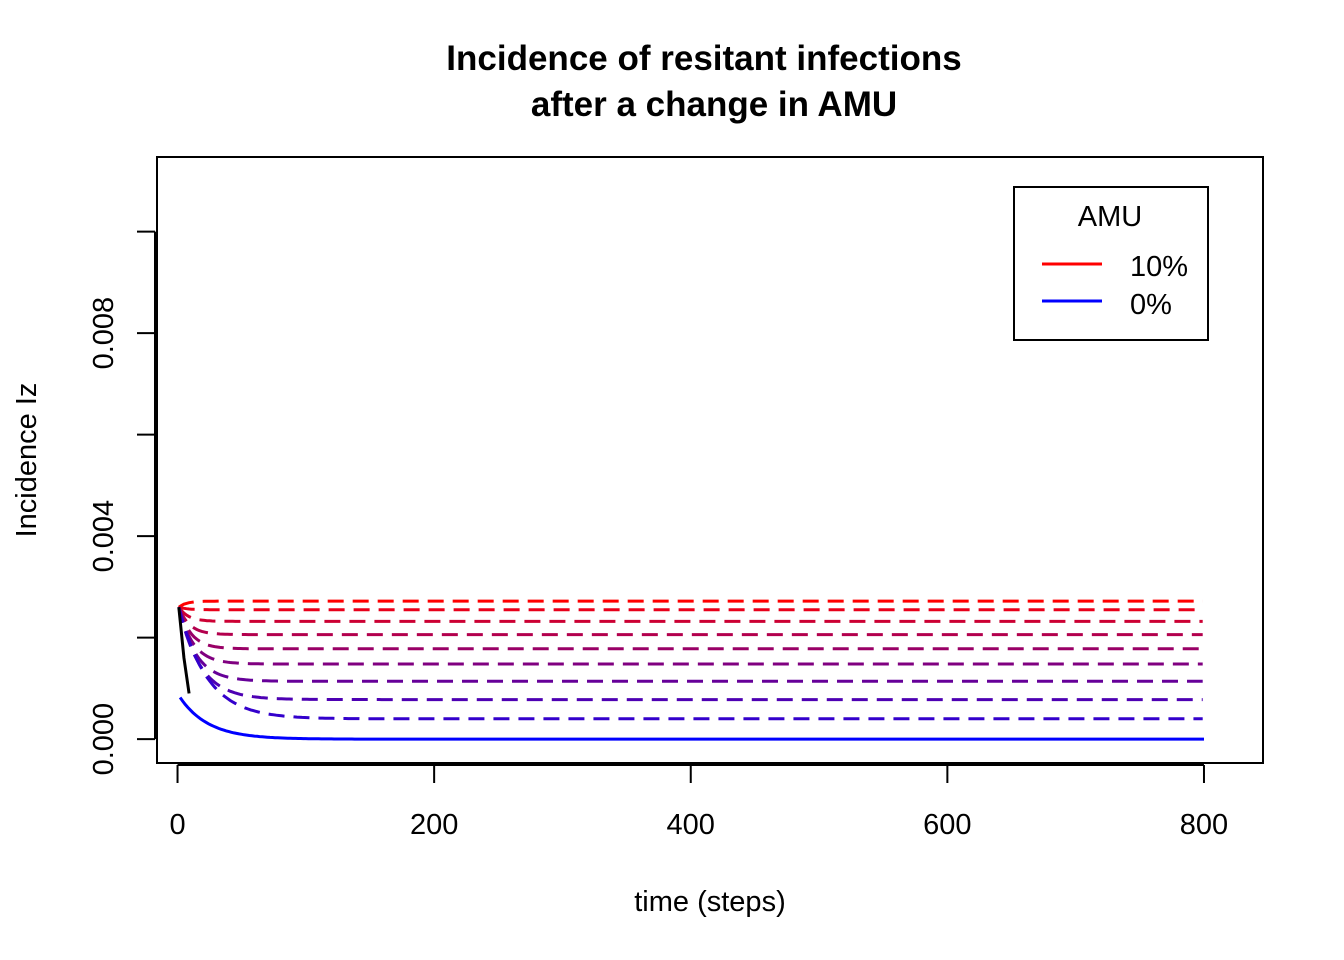 Image resolution: width=1344 pixels, height=960 pixels. Describe the element at coordinates (104, 739) in the screenshot. I see `y-tick-label: 0.000` at that location.